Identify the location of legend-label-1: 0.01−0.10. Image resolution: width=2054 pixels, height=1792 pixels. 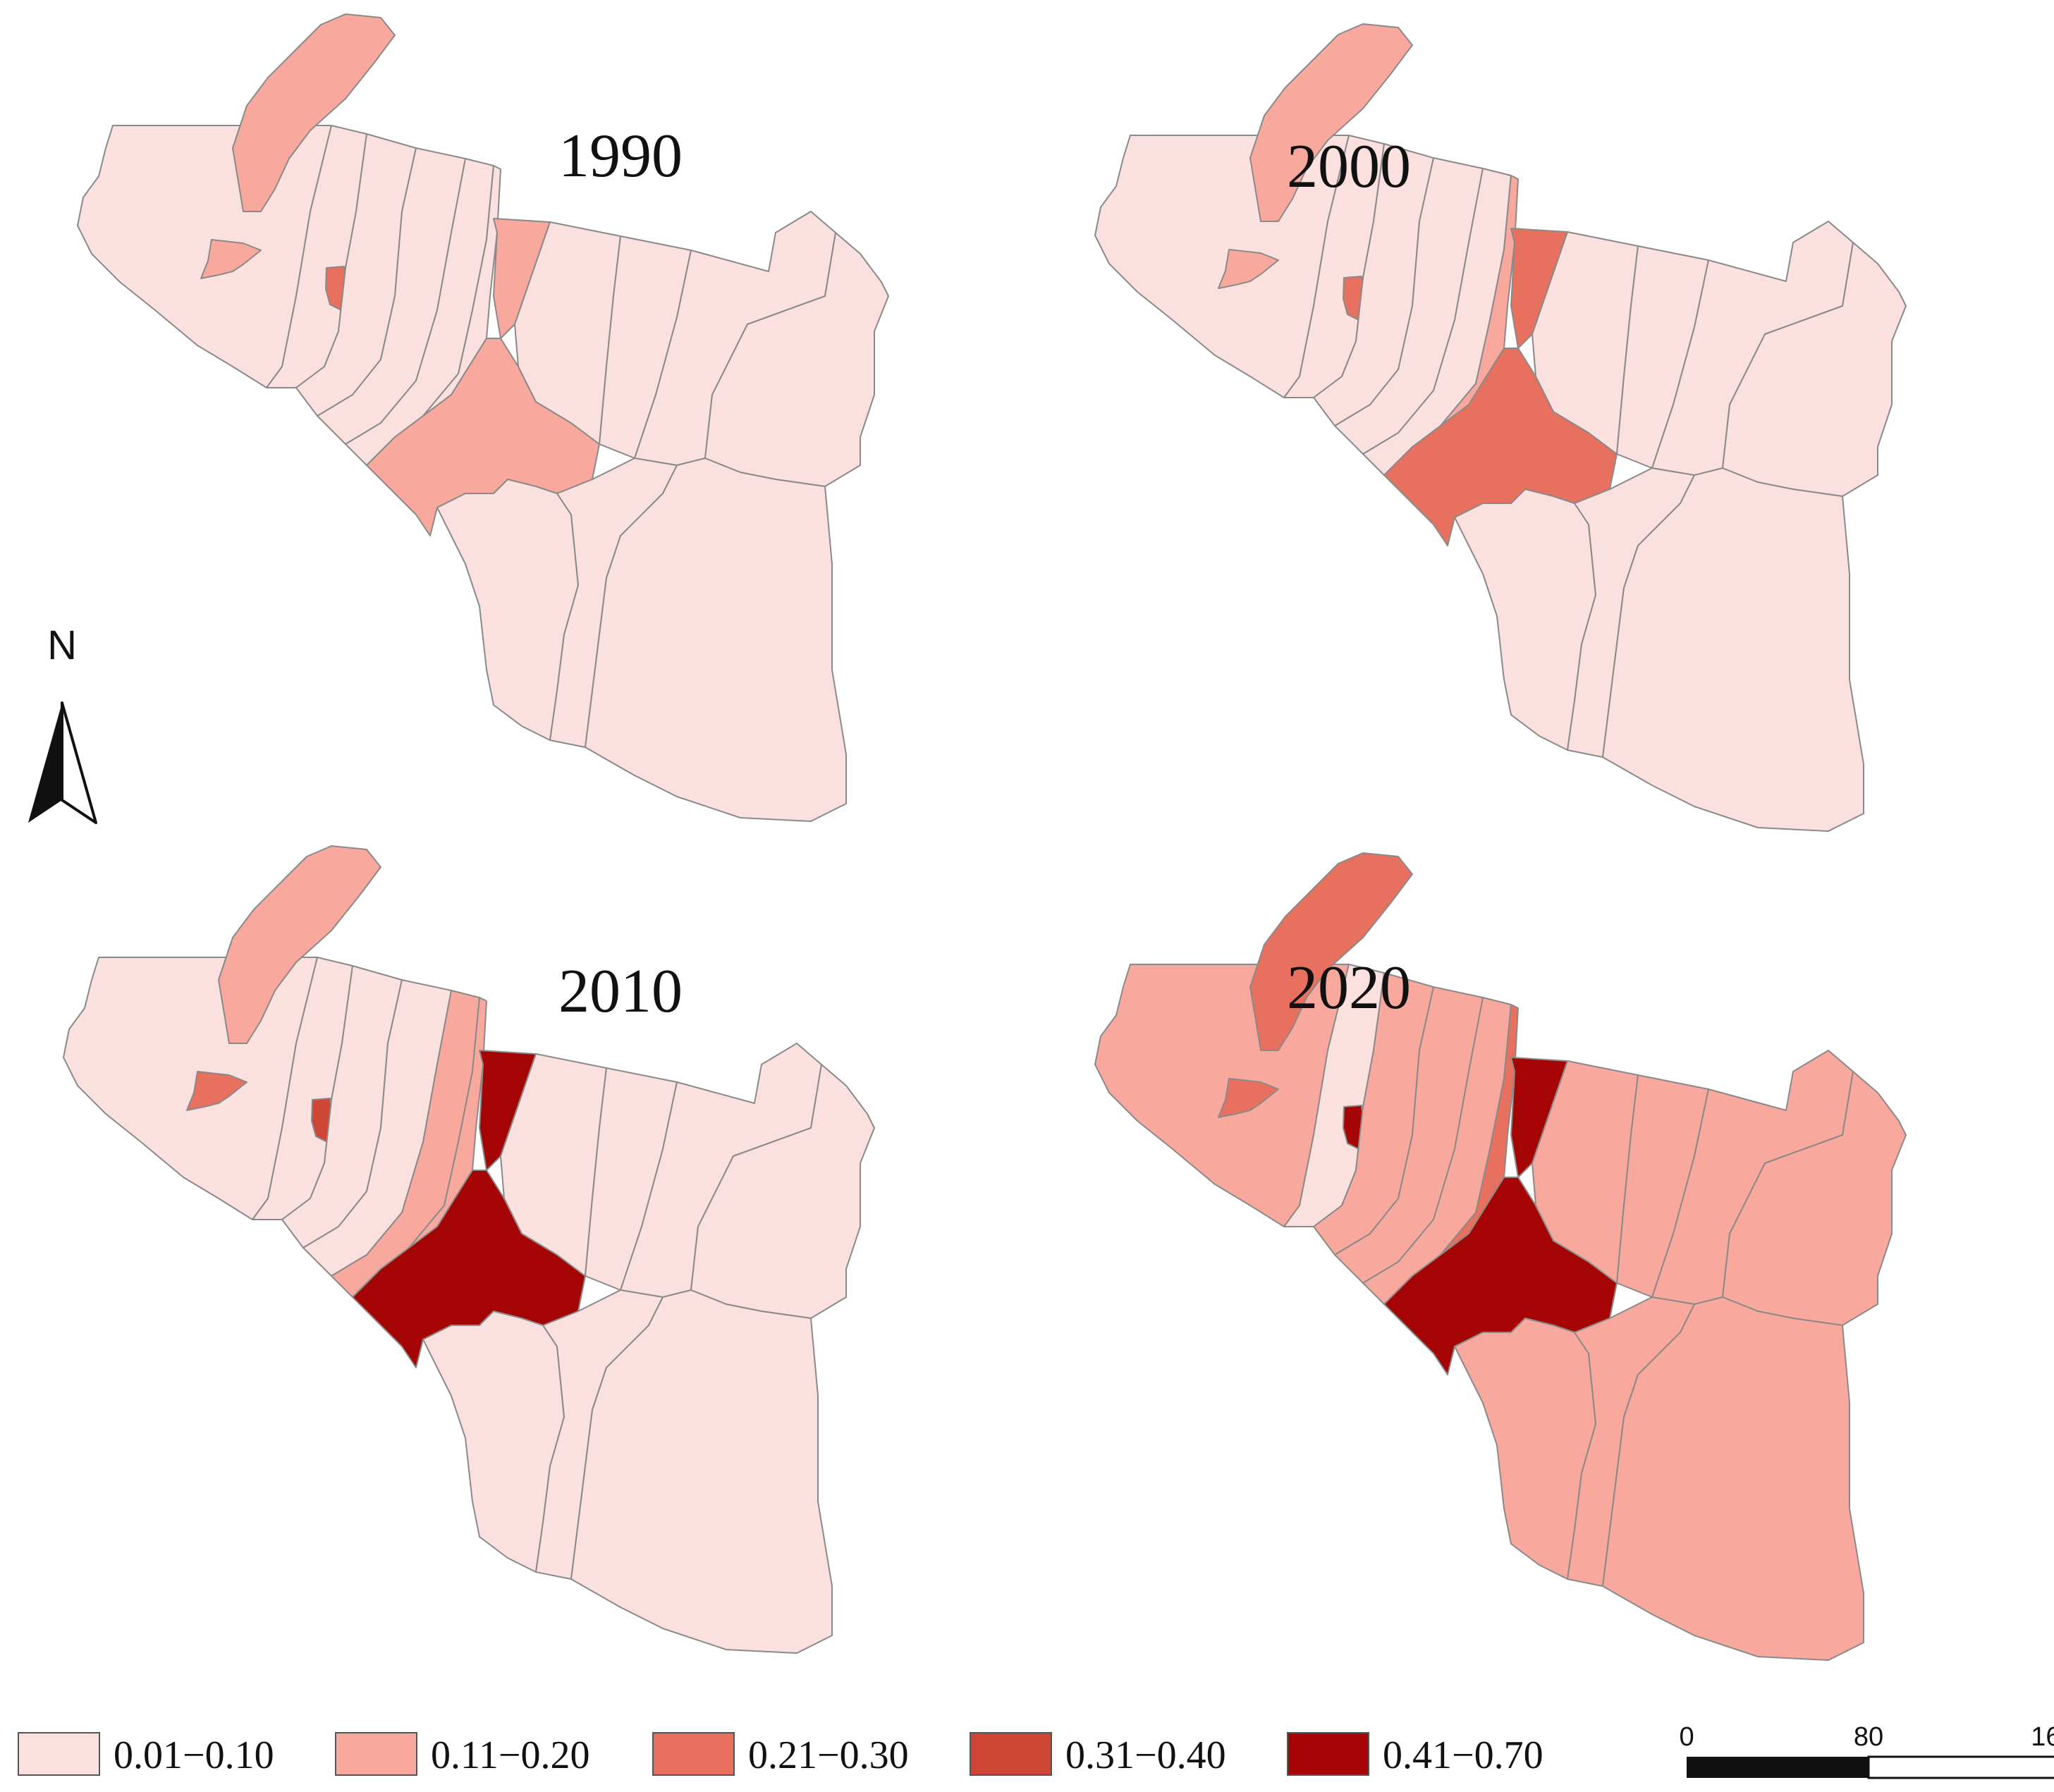
(194, 1755).